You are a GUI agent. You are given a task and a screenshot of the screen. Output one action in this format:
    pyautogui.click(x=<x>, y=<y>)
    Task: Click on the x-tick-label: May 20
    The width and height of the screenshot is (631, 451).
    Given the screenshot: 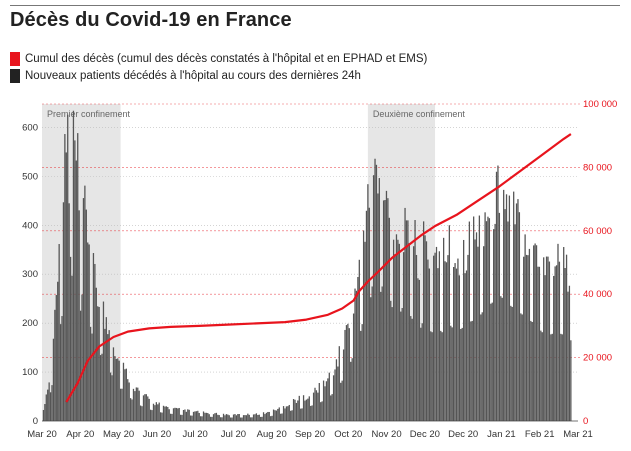 What is the action you would take?
    pyautogui.click(x=118, y=434)
    